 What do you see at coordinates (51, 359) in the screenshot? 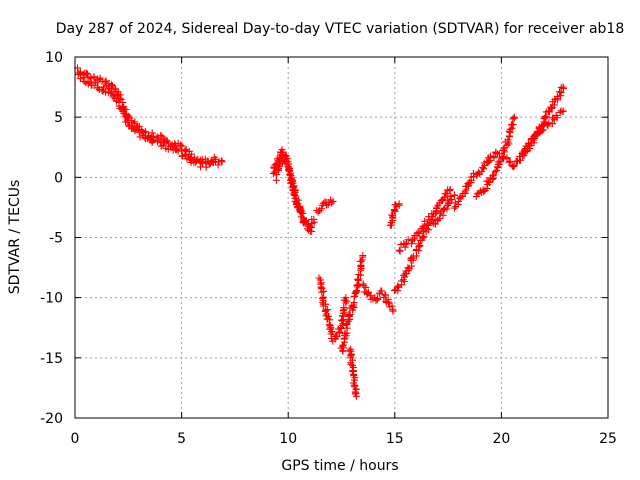
I see `y-tick-label: -15` at bounding box center [51, 359].